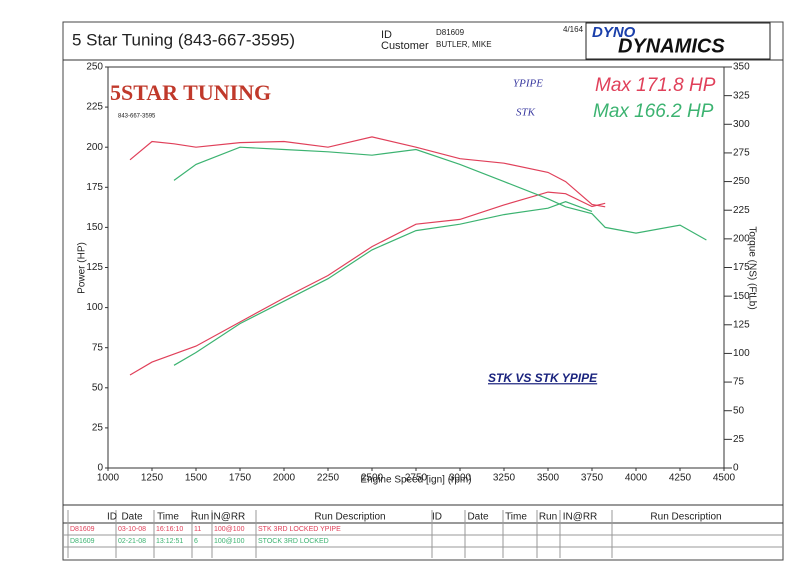  I want to click on y-tick-label: 25, so click(98, 428).